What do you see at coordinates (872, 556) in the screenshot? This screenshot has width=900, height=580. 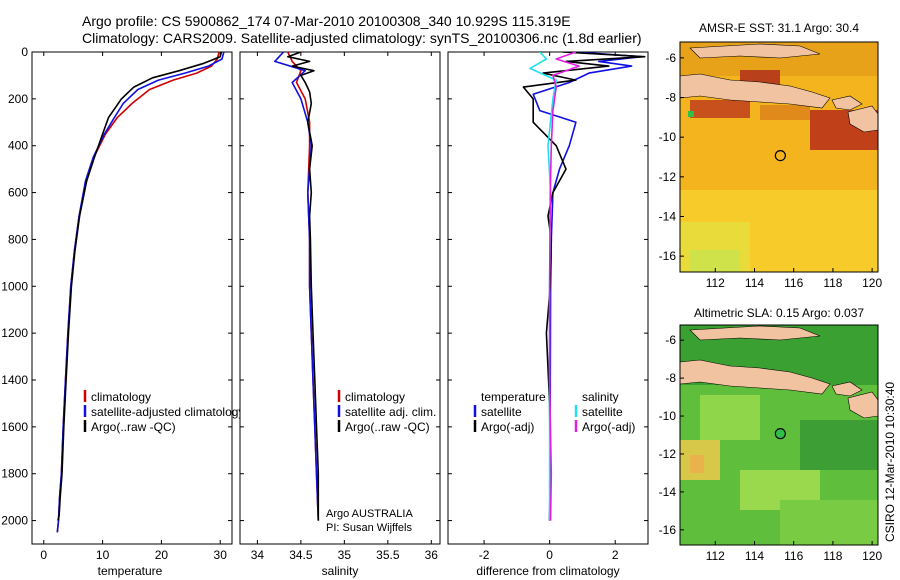 I see `map-x-tick-label: 120` at bounding box center [872, 556].